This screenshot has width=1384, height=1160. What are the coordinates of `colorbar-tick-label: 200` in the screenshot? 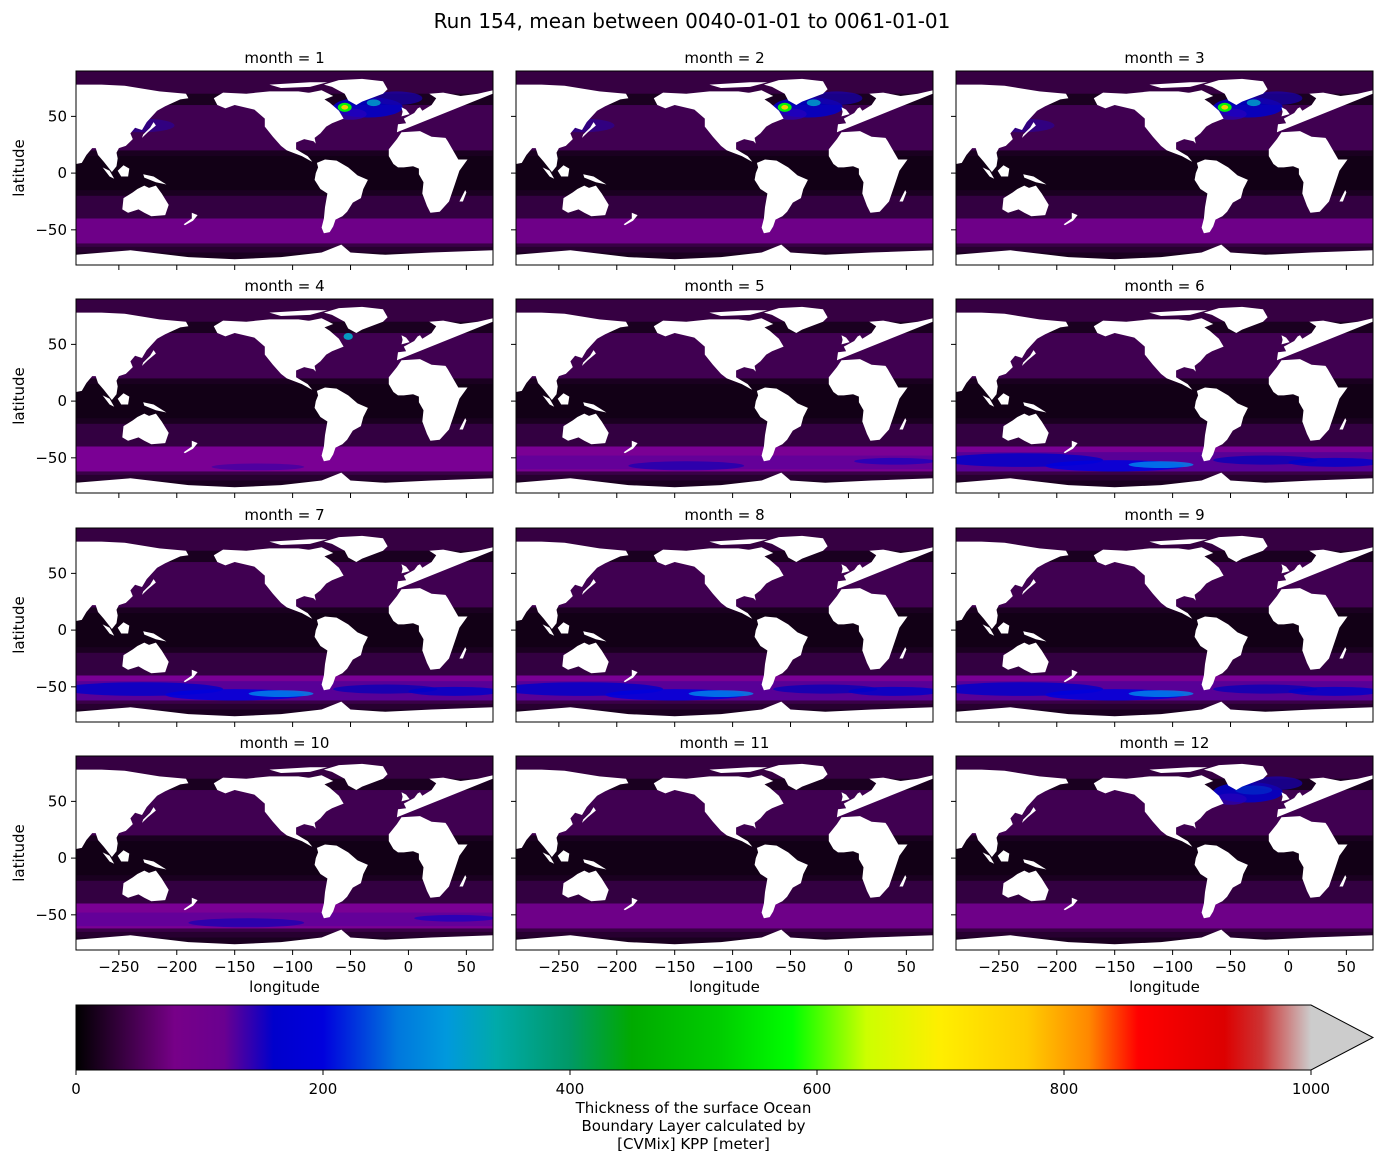 It's located at (323, 1089).